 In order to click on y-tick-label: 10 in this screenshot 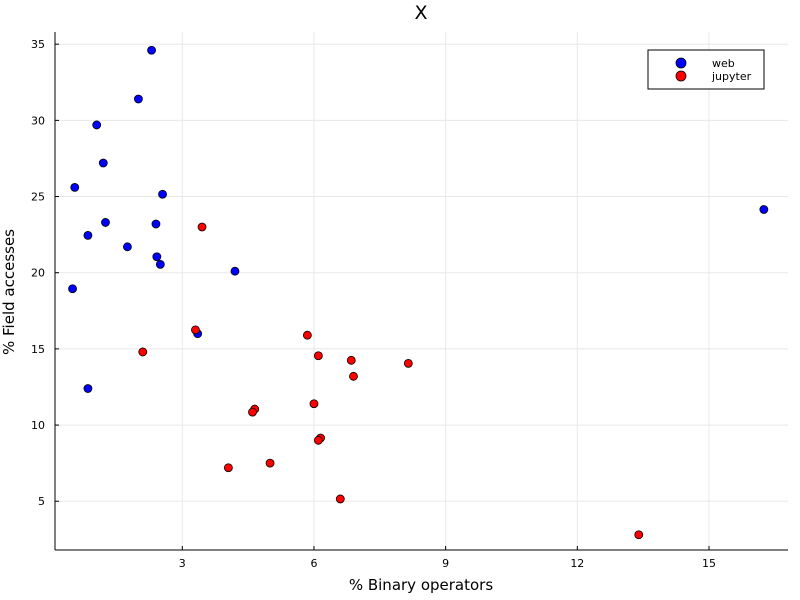, I will do `click(38, 425)`.